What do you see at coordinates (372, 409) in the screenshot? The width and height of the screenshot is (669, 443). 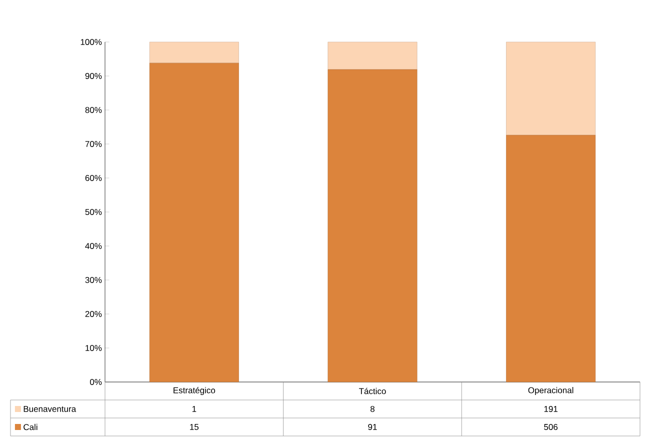 I see `text: 8` at bounding box center [372, 409].